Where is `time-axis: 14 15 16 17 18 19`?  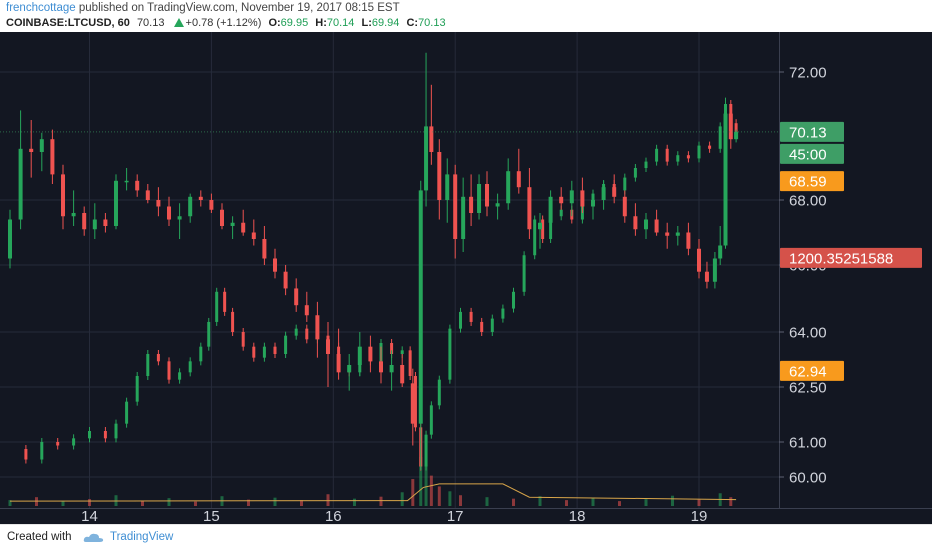
time-axis: 14 15 16 17 18 19 is located at coordinates (394, 516).